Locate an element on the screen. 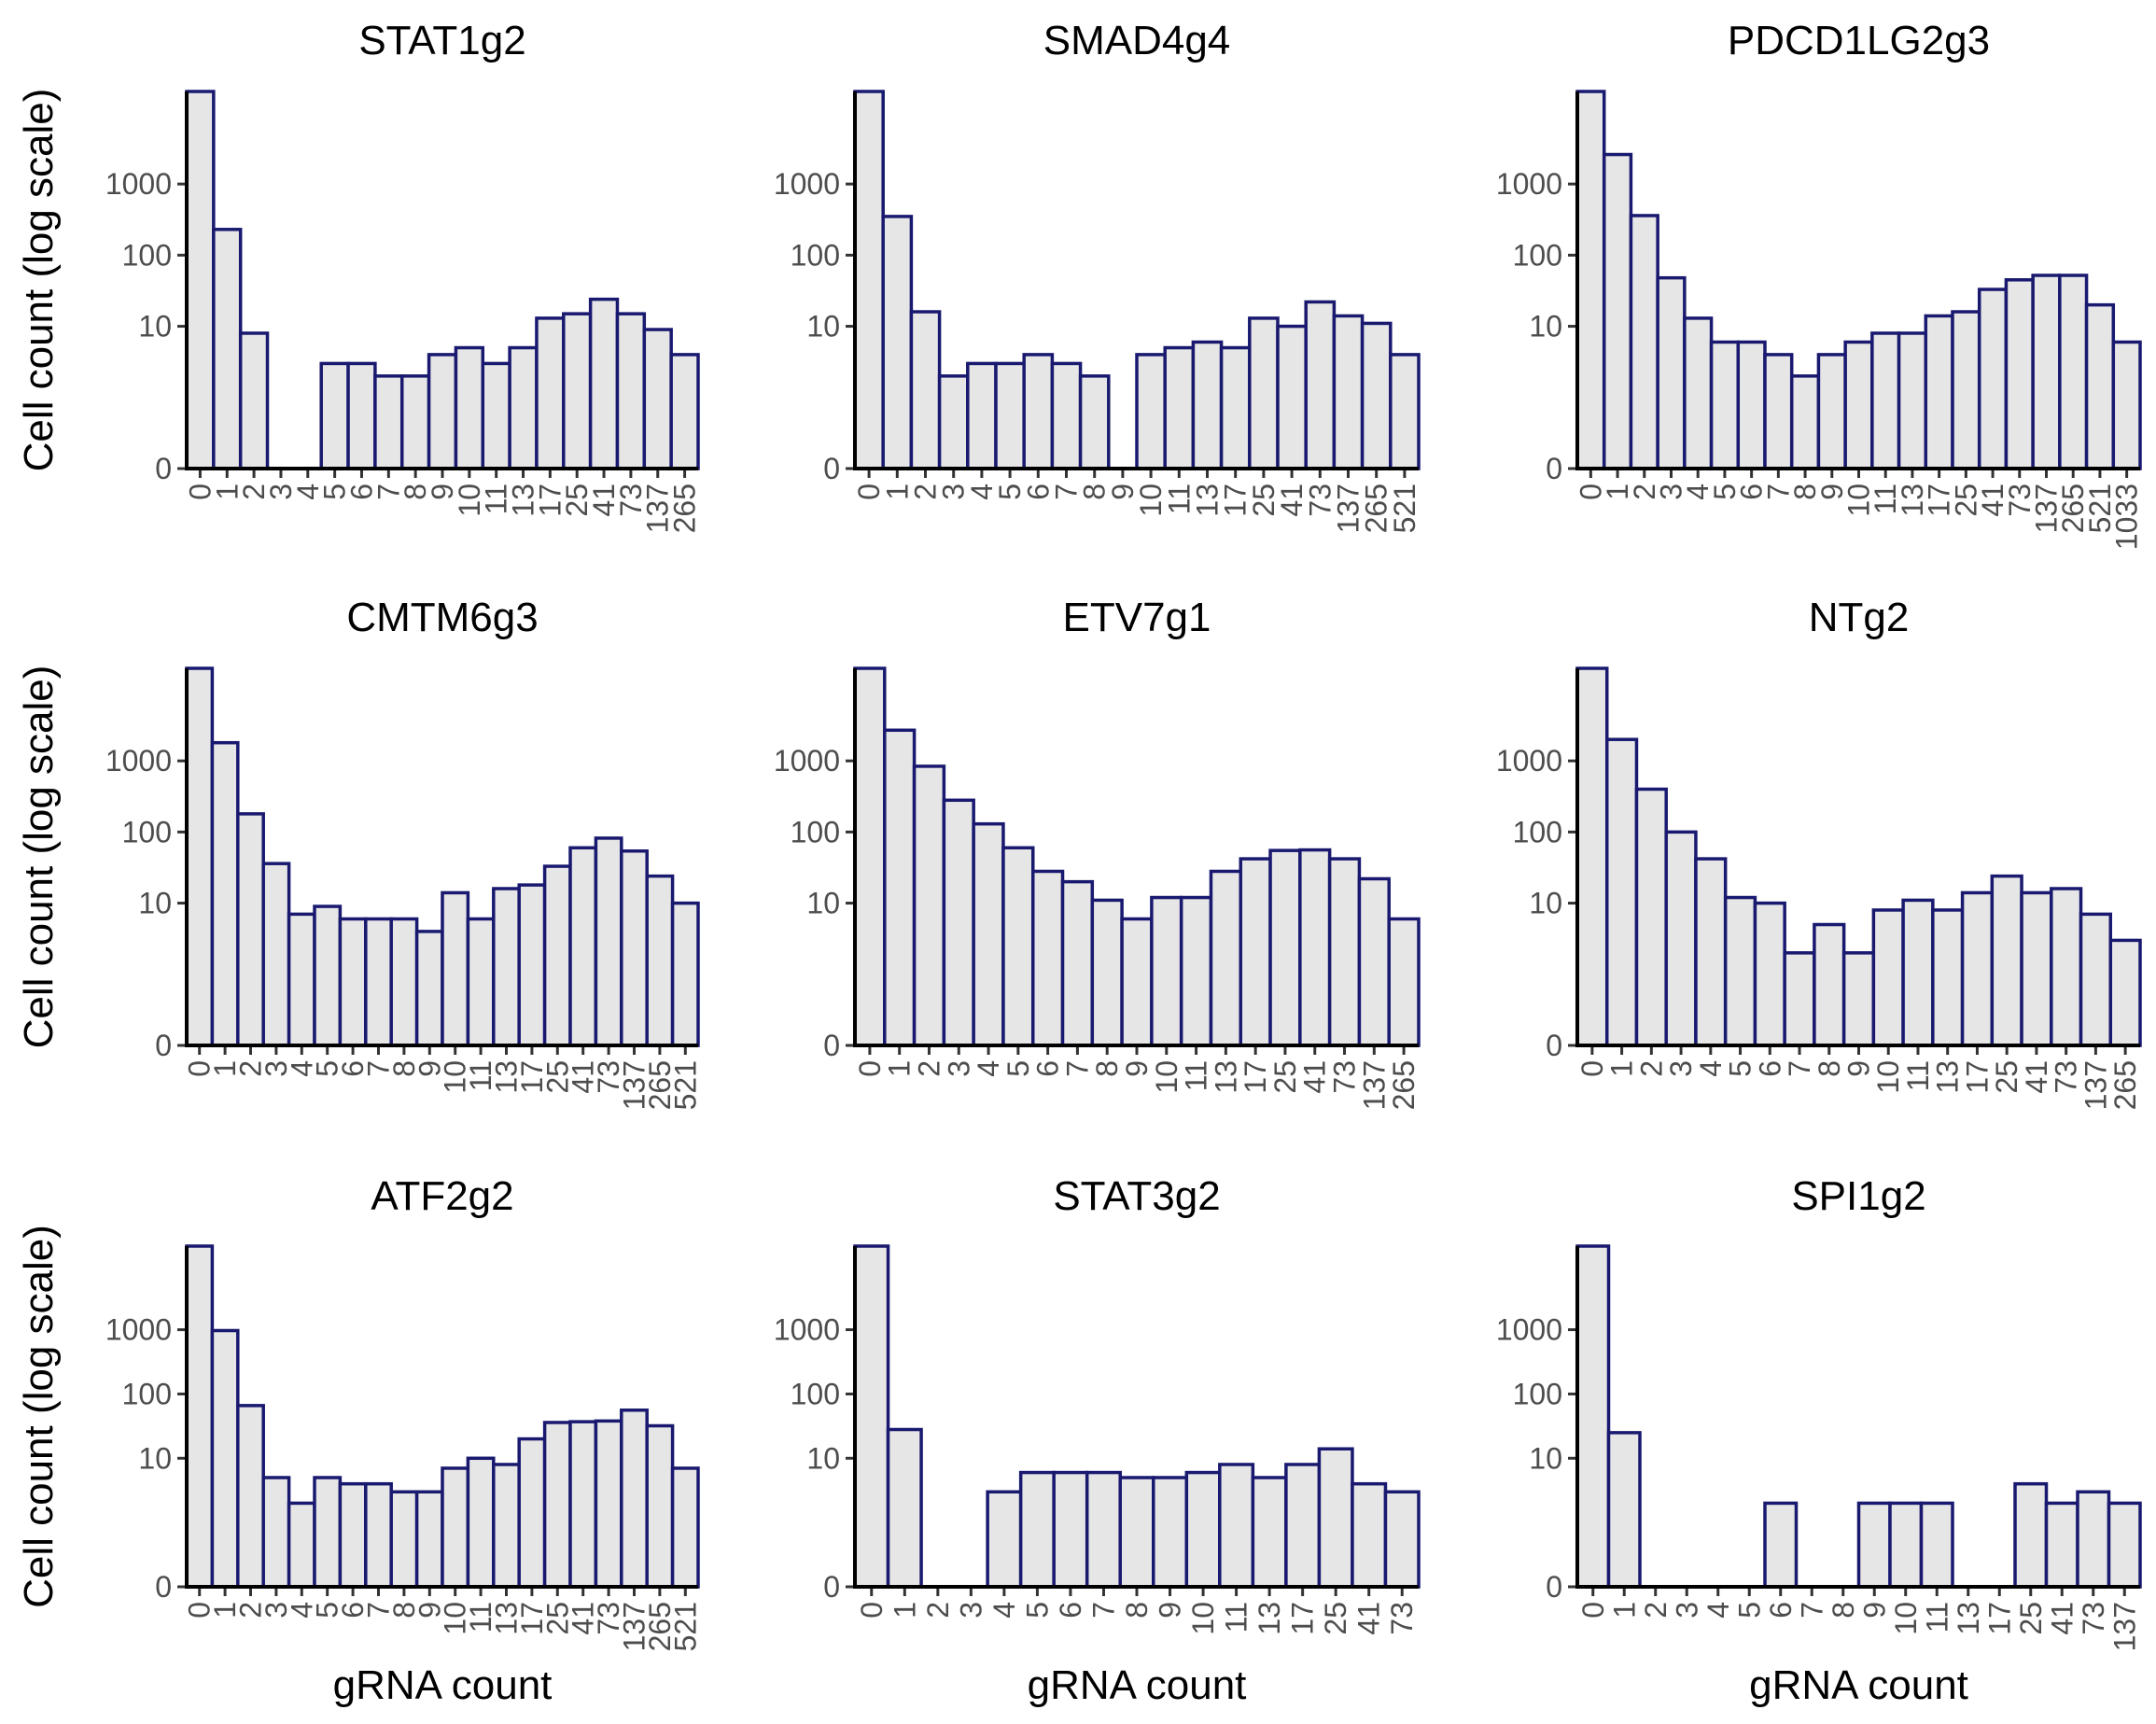 The width and height of the screenshot is (2156, 1724). y-tick-label: 1000 is located at coordinates (138, 184).